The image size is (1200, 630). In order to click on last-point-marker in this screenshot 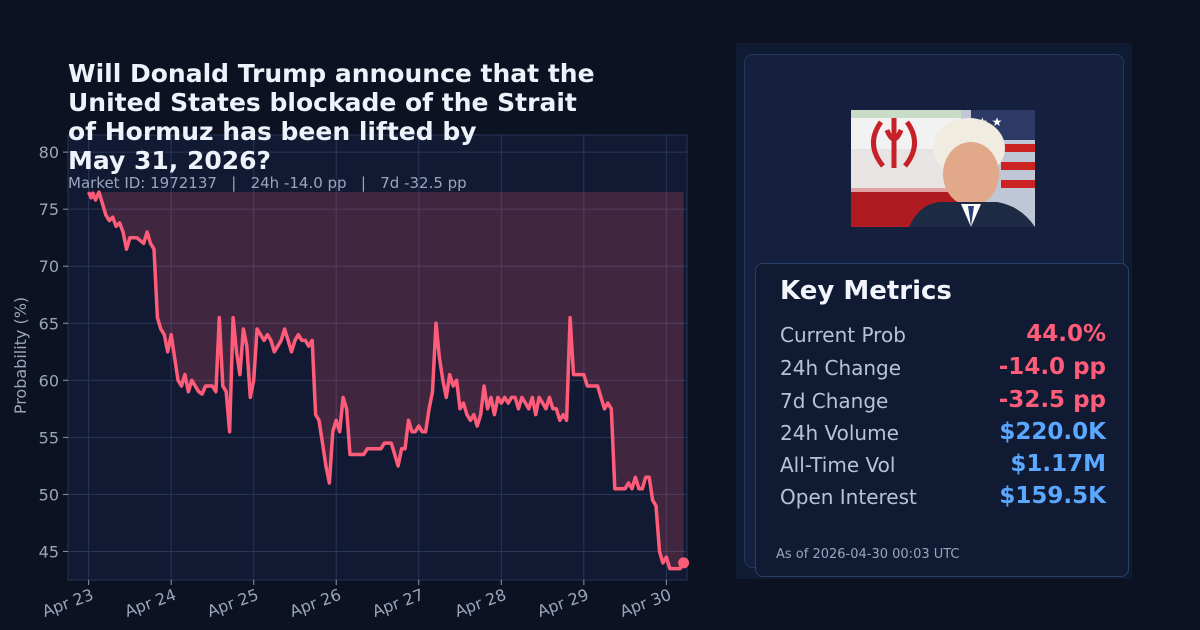, I will do `click(684, 563)`.